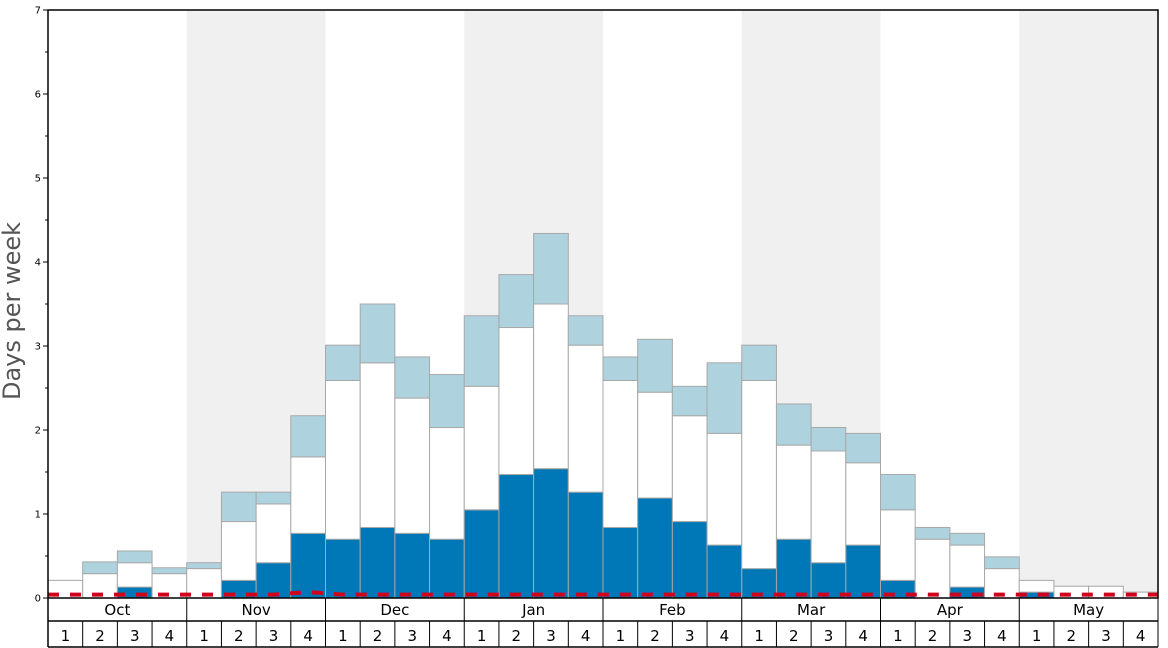  What do you see at coordinates (38, 263) in the screenshot?
I see `y-tick-label: 4` at bounding box center [38, 263].